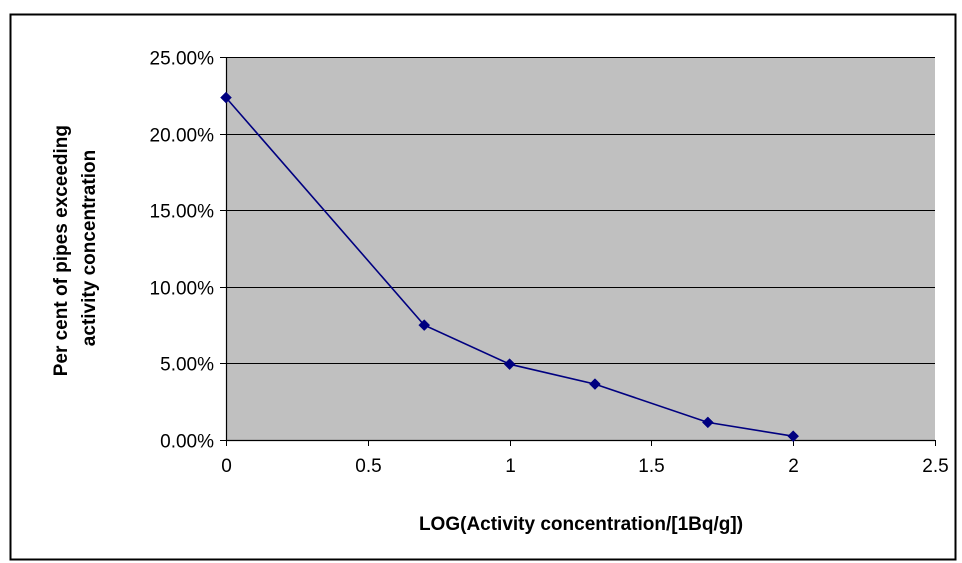 The height and width of the screenshot is (563, 962). What do you see at coordinates (182, 136) in the screenshot?
I see `y-tick-label: 20.00%` at bounding box center [182, 136].